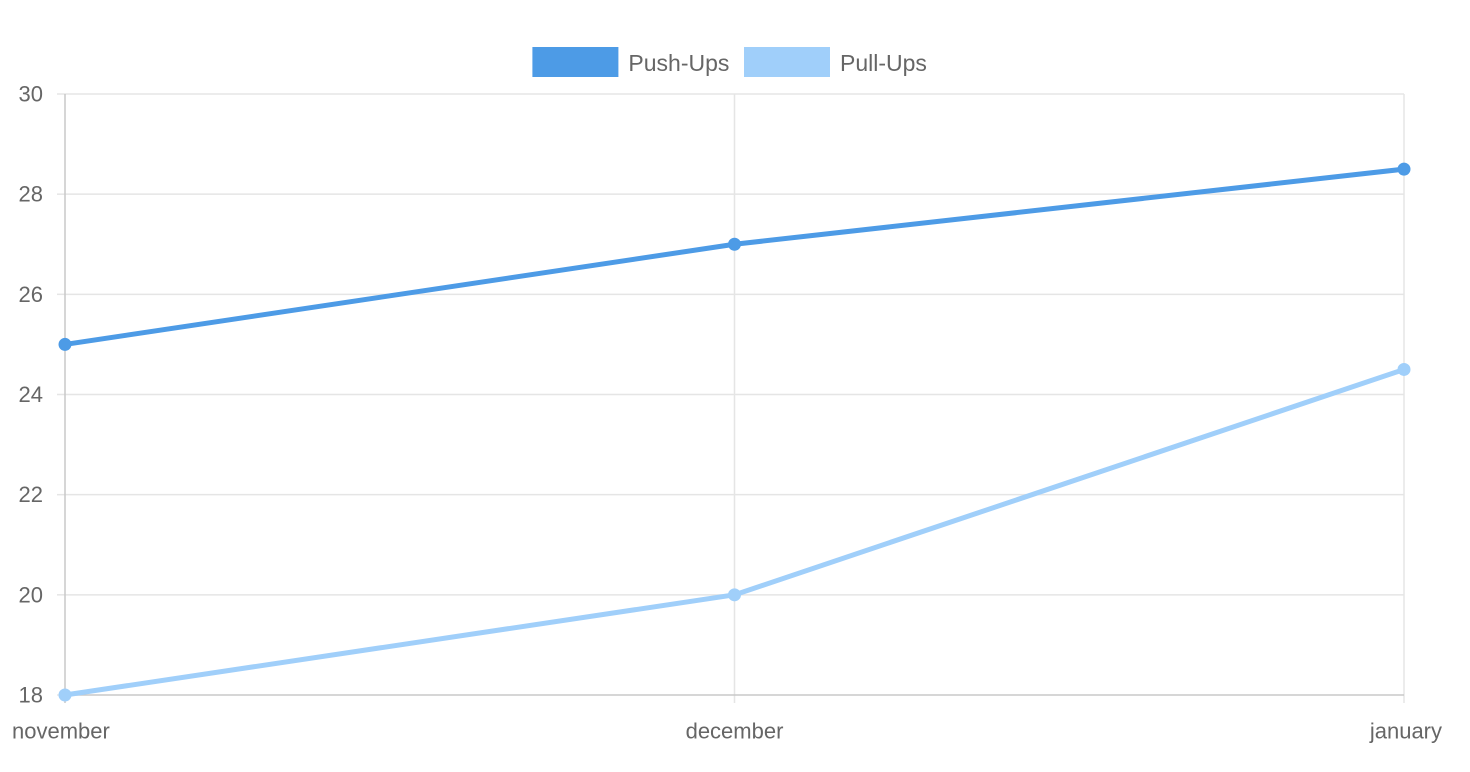 This screenshot has height=772, width=1470. What do you see at coordinates (678, 63) in the screenshot?
I see `legend-label: Push-Ups` at bounding box center [678, 63].